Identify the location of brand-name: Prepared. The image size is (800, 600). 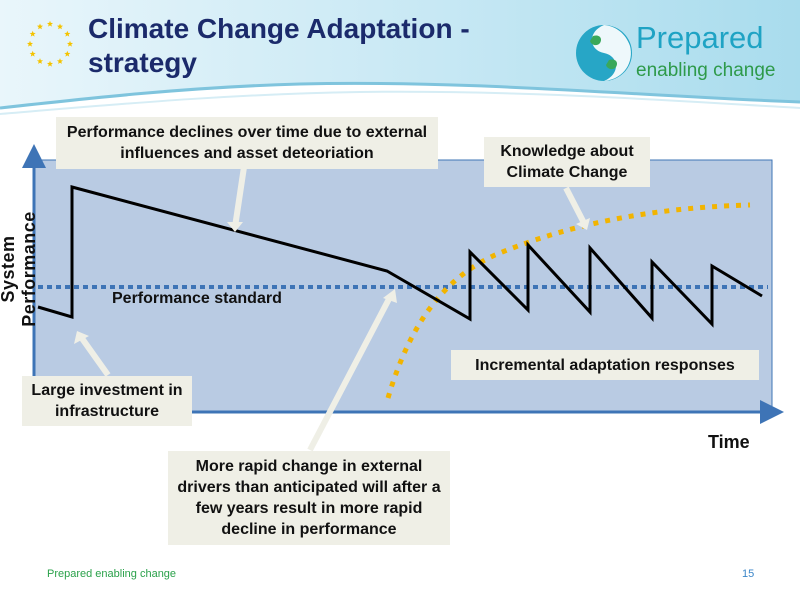
(700, 37).